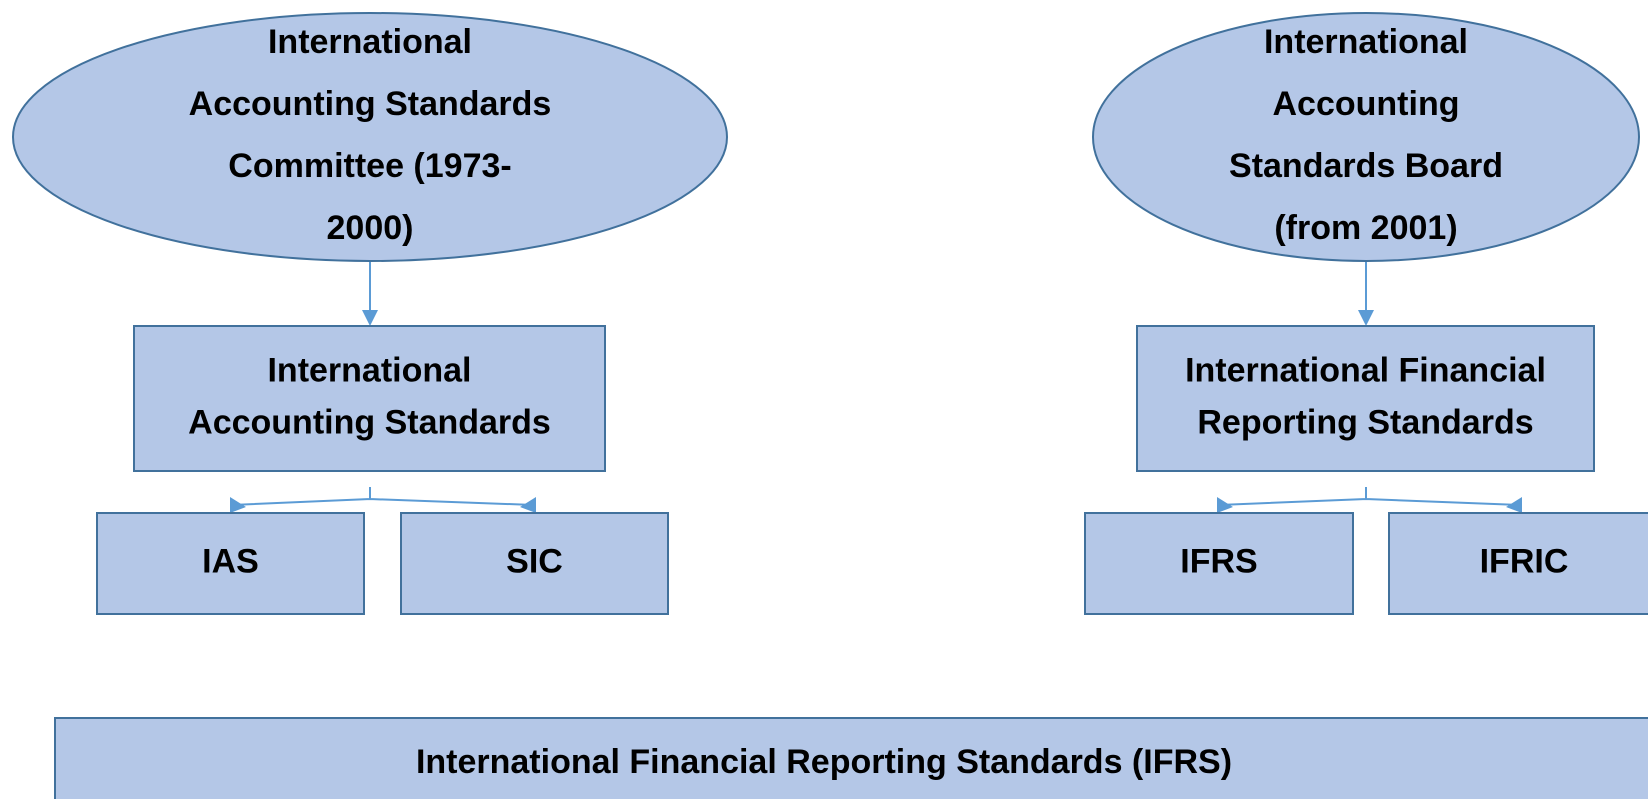  What do you see at coordinates (369, 166) in the screenshot?
I see `label-line: Committee (1973-` at bounding box center [369, 166].